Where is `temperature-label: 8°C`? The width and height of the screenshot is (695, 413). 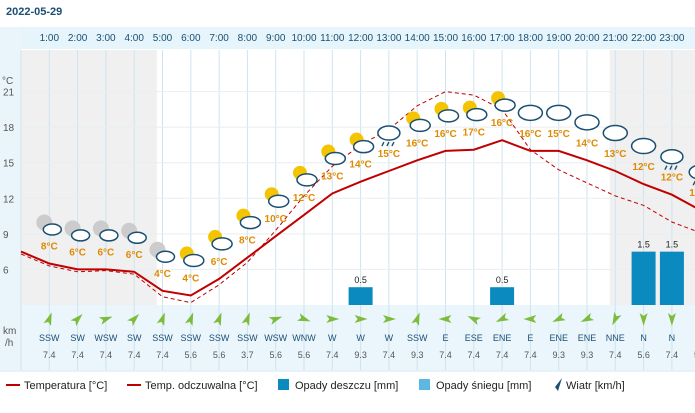
temperature-label: 8°C is located at coordinates (247, 241).